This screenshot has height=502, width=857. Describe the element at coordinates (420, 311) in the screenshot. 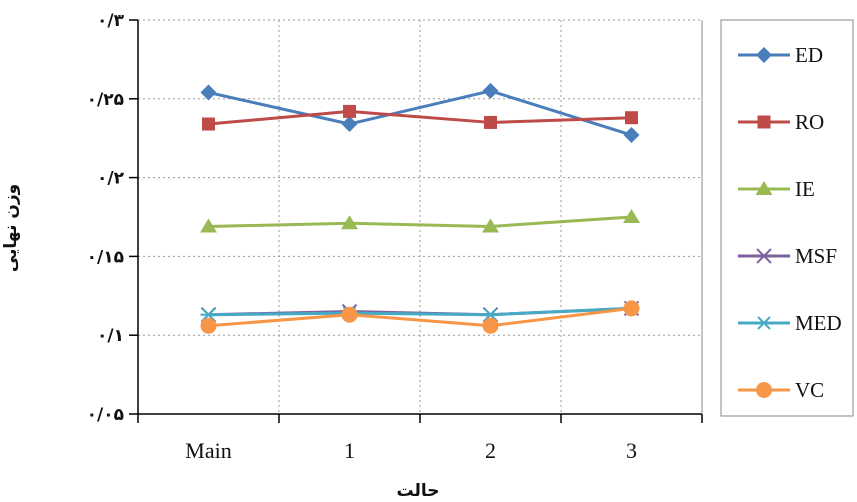

I see `series-line-med` at that location.